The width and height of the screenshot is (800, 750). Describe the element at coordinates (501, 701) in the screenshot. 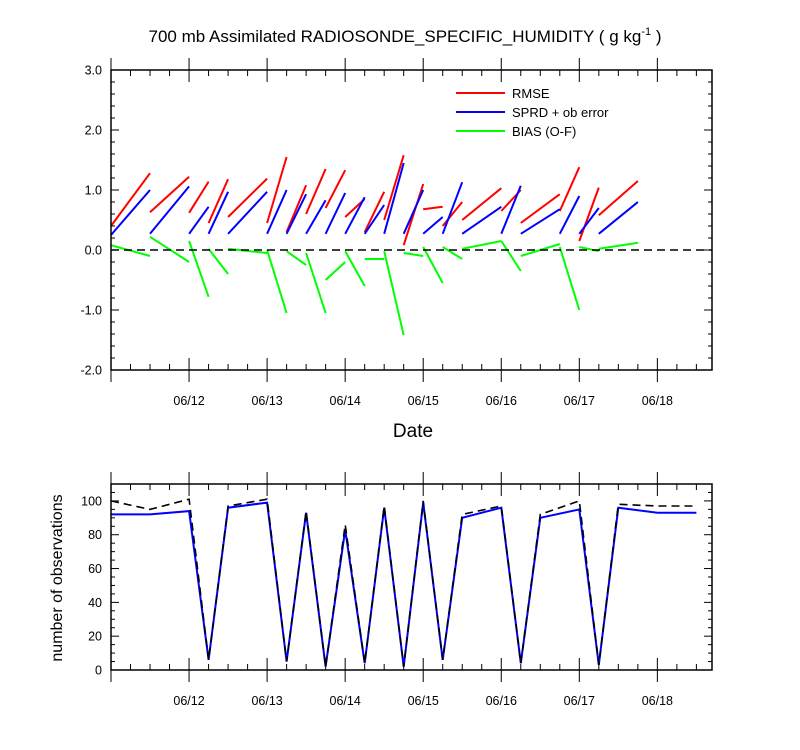

I see `bottom-xtick-label-4: 06/16` at that location.